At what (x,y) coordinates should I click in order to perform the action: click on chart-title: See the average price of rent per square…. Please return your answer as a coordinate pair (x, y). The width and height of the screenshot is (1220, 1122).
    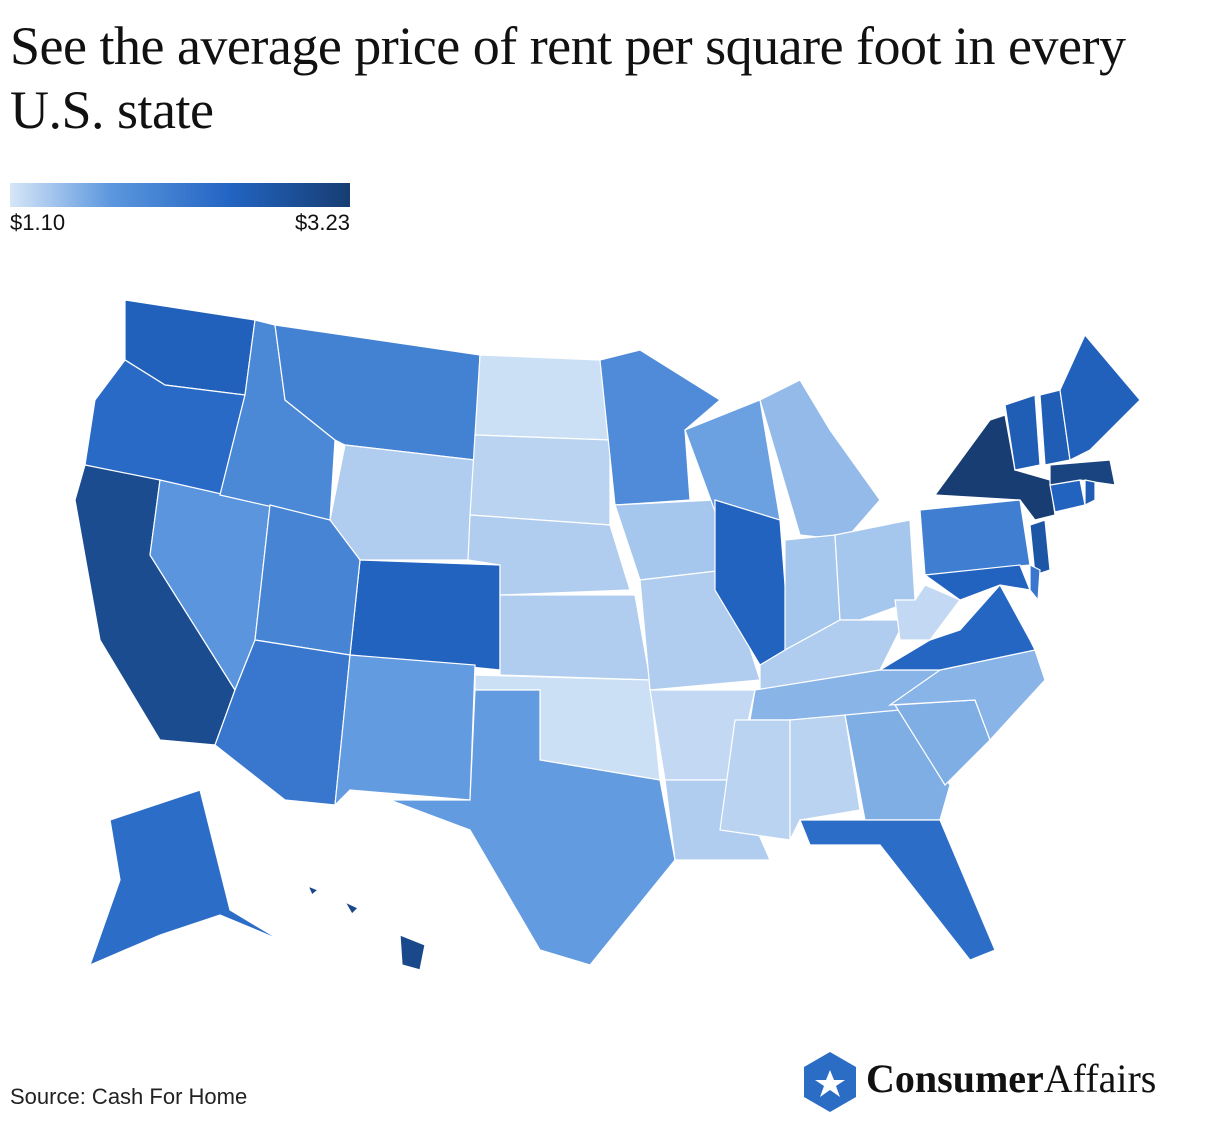
    Looking at the image, I should click on (568, 78).